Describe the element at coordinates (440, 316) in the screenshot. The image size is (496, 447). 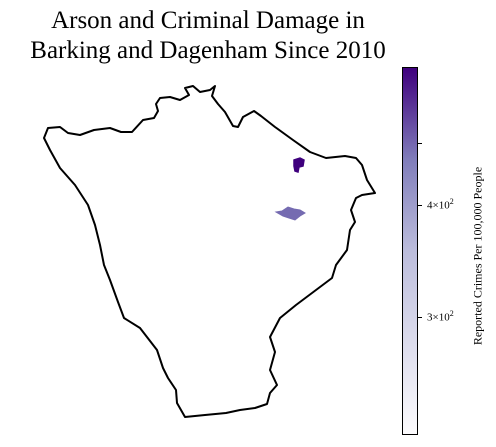
I see `colorbar-tick-label-300: 3×10²` at that location.